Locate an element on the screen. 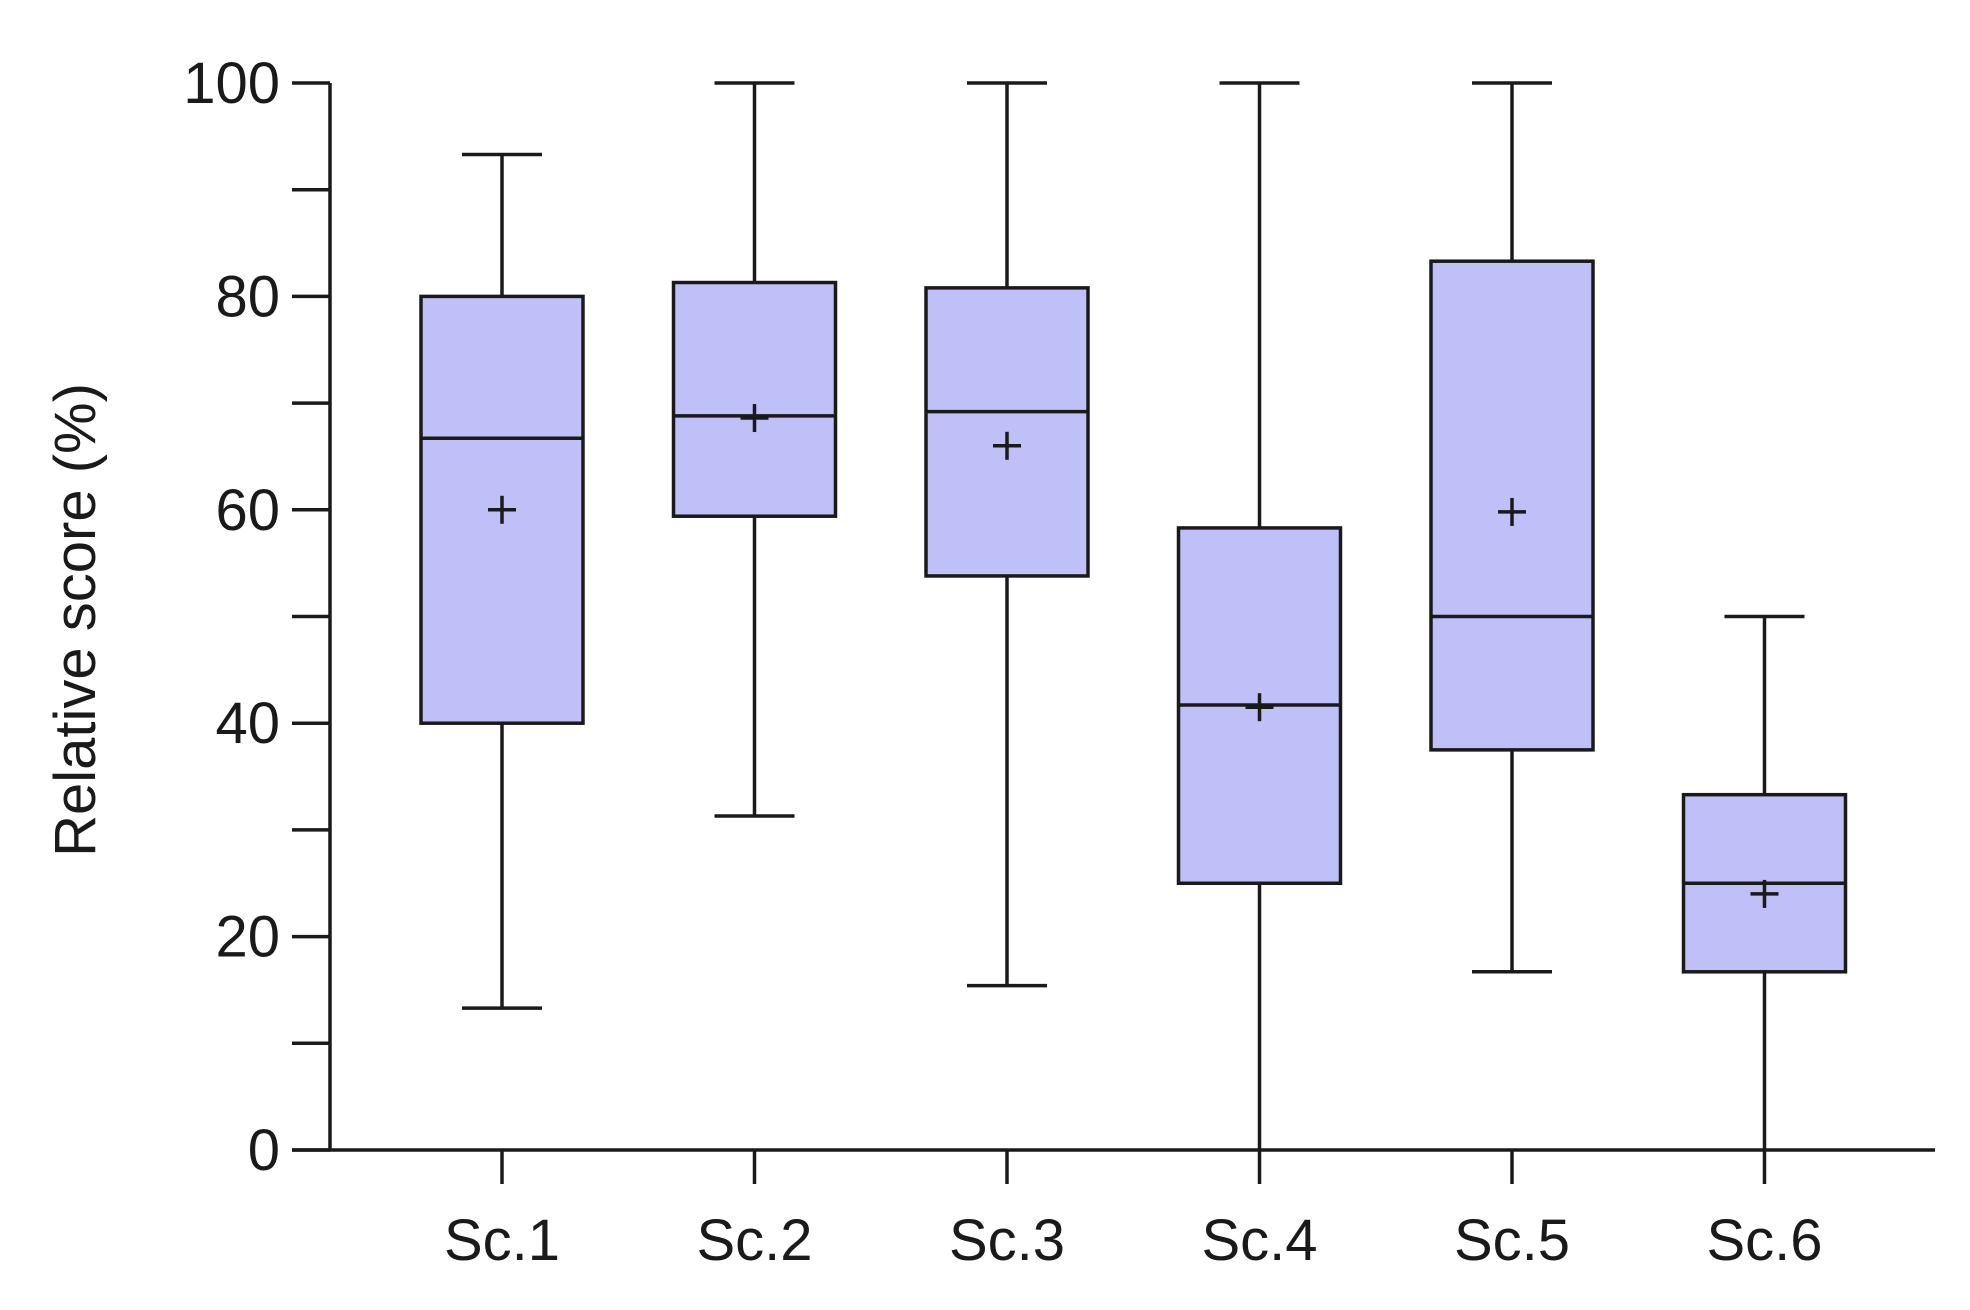 This screenshot has width=1970, height=1310. y-tick-label: 0 is located at coordinates (264, 1150).